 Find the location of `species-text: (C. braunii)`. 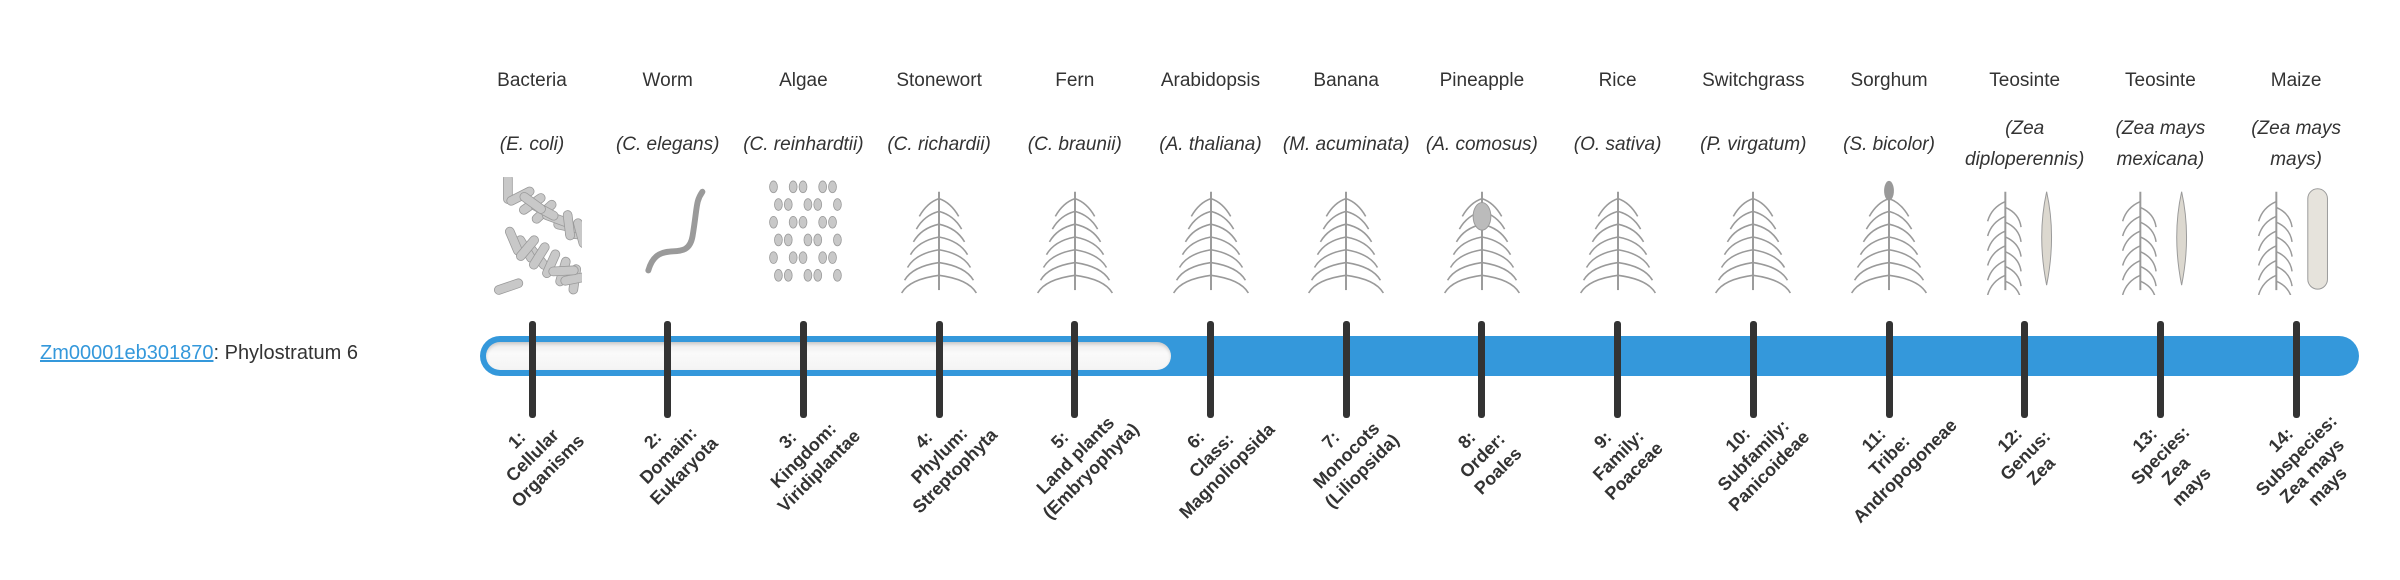

species-text: (C. braunii) is located at coordinates (1074, 144).